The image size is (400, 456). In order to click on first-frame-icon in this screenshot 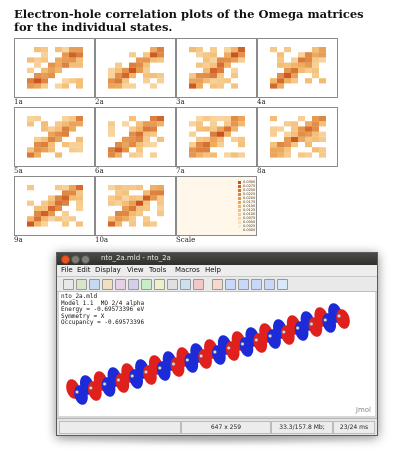, I will do `click(230, 284)`.